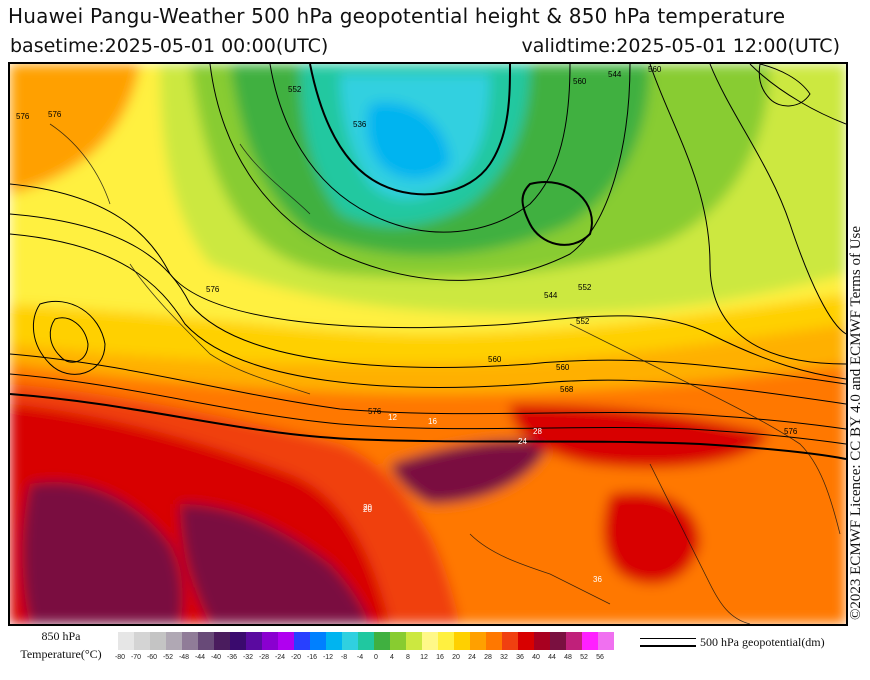  What do you see at coordinates (536, 657) in the screenshot?
I see `colorbar-tick: 40` at bounding box center [536, 657].